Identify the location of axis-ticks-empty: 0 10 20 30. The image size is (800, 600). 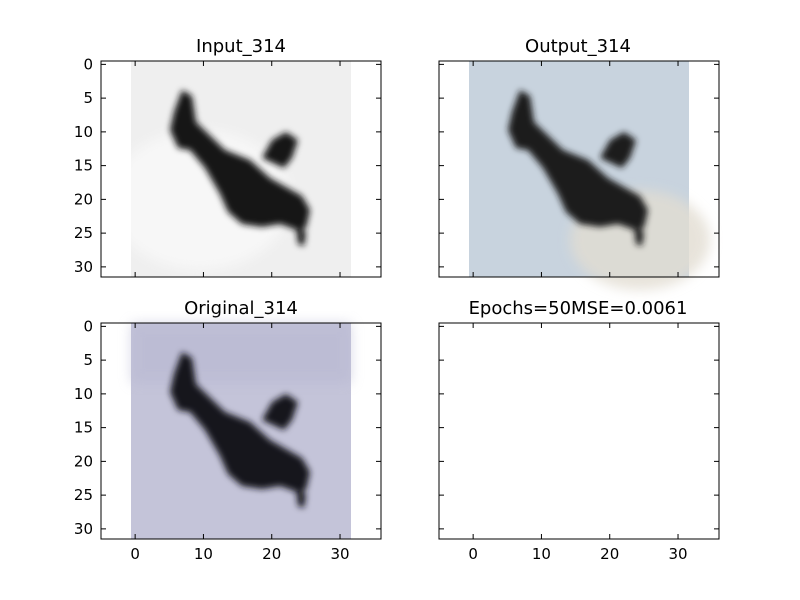
(579, 443).